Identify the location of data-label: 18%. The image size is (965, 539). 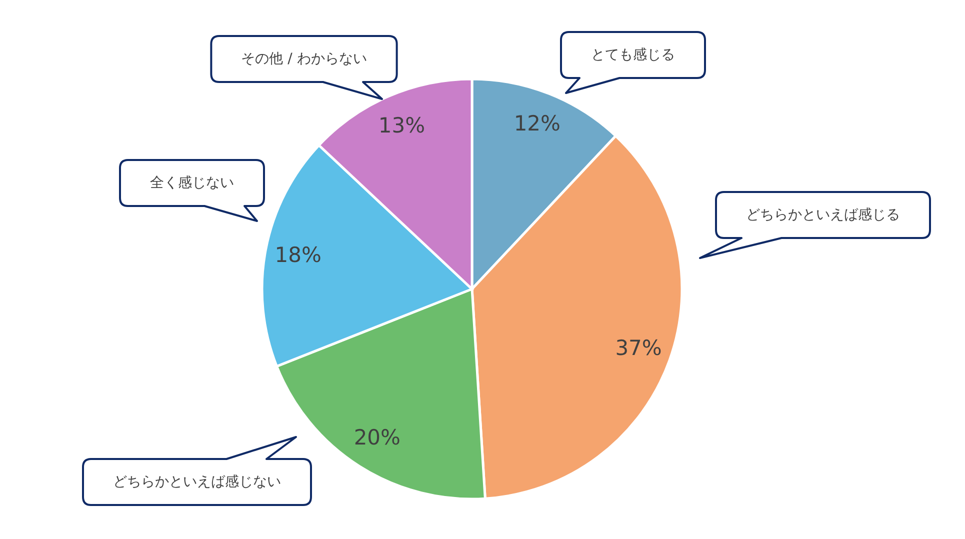
(298, 254).